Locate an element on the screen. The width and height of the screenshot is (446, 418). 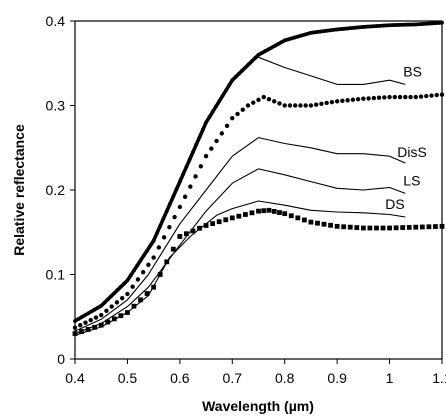
x-tick-label: 0.6 is located at coordinates (180, 378).